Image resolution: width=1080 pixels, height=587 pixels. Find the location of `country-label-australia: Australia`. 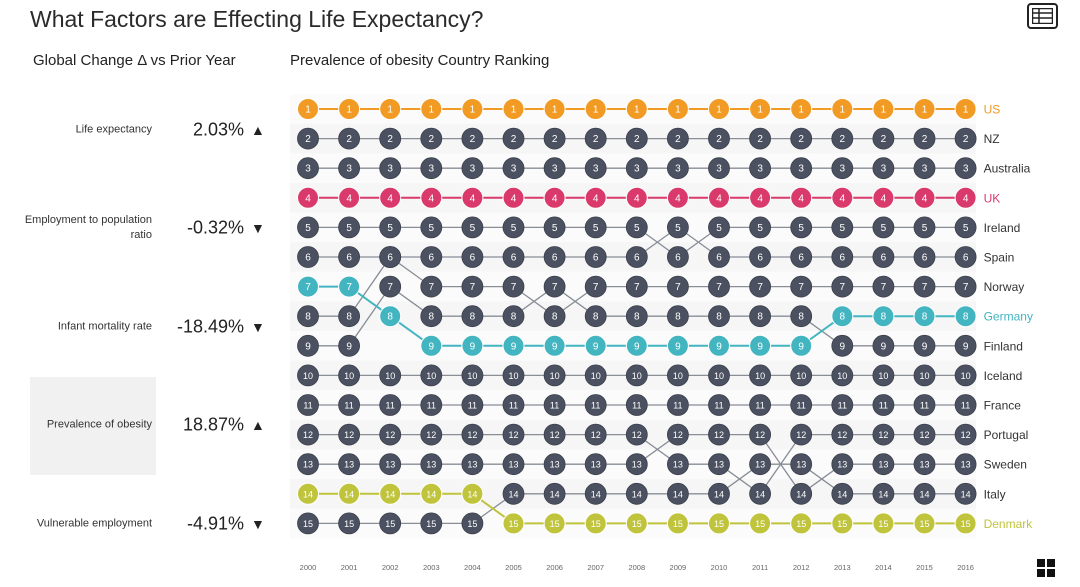

country-label-australia: Australia is located at coordinates (1007, 169).